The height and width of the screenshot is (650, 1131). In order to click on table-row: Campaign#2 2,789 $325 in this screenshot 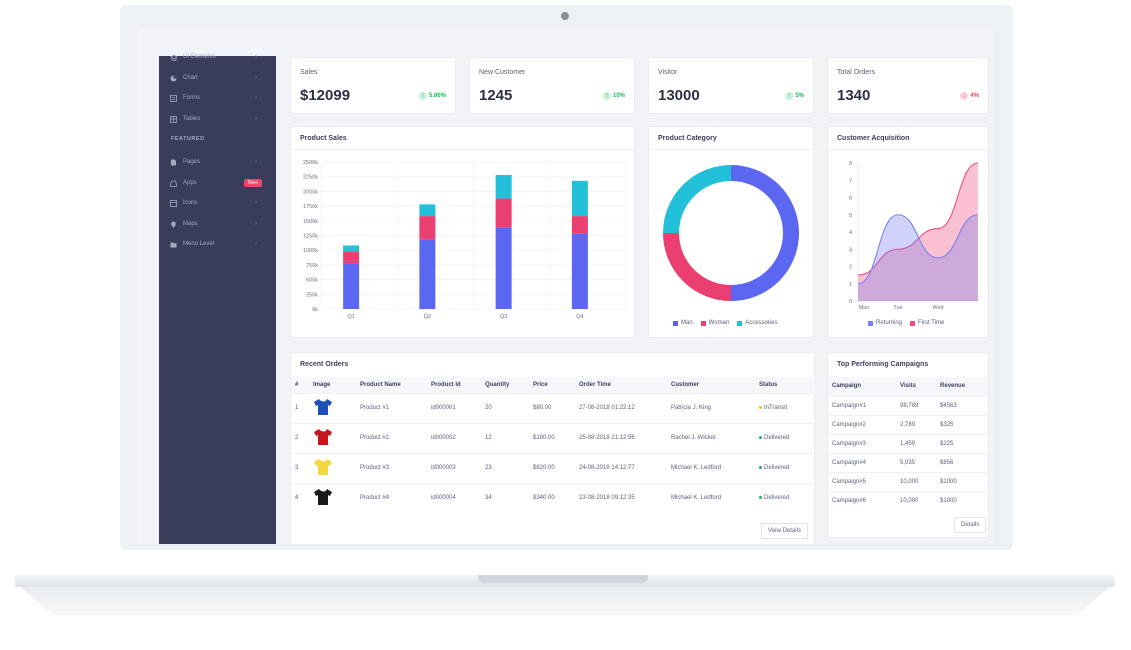, I will do `click(908, 424)`.